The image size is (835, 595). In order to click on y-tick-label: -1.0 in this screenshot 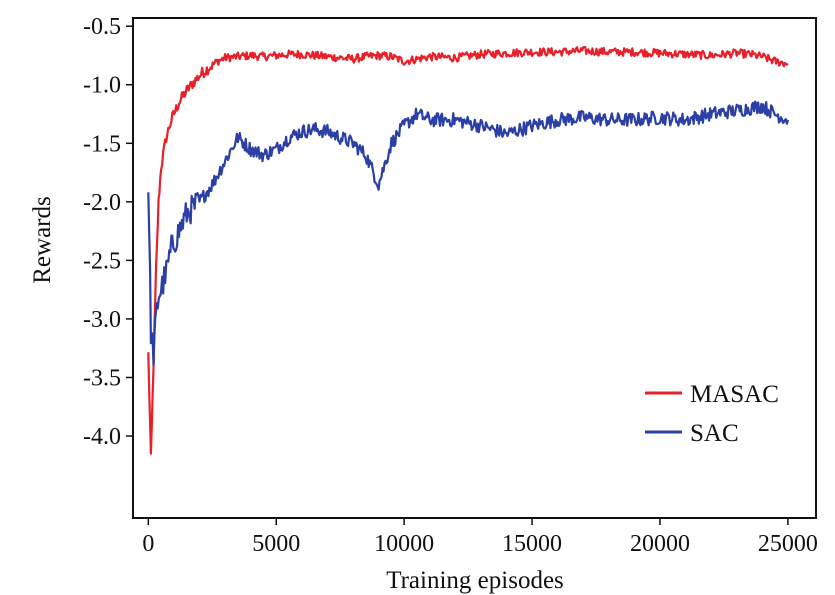, I will do `click(102, 86)`.